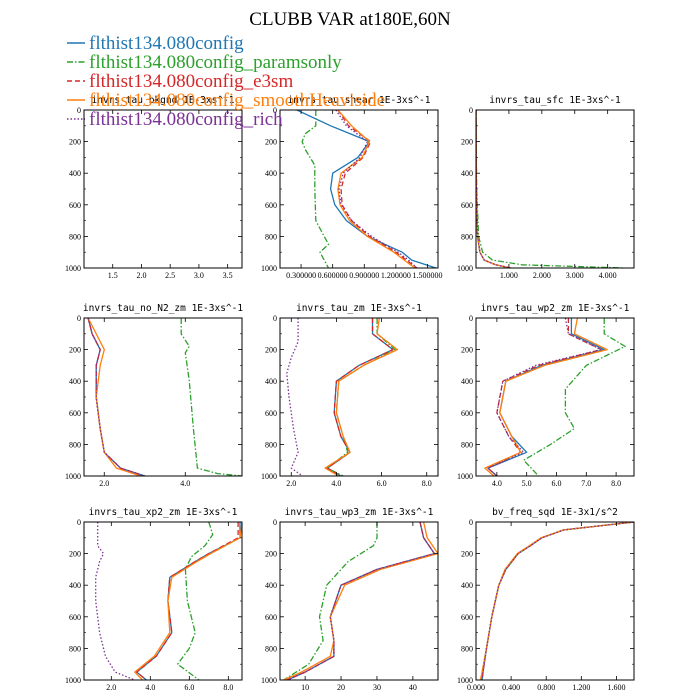  Describe the element at coordinates (163, 100) in the screenshot. I see `panel-title: invrs_tau_bkgnd 1E-3xs^-1` at that location.